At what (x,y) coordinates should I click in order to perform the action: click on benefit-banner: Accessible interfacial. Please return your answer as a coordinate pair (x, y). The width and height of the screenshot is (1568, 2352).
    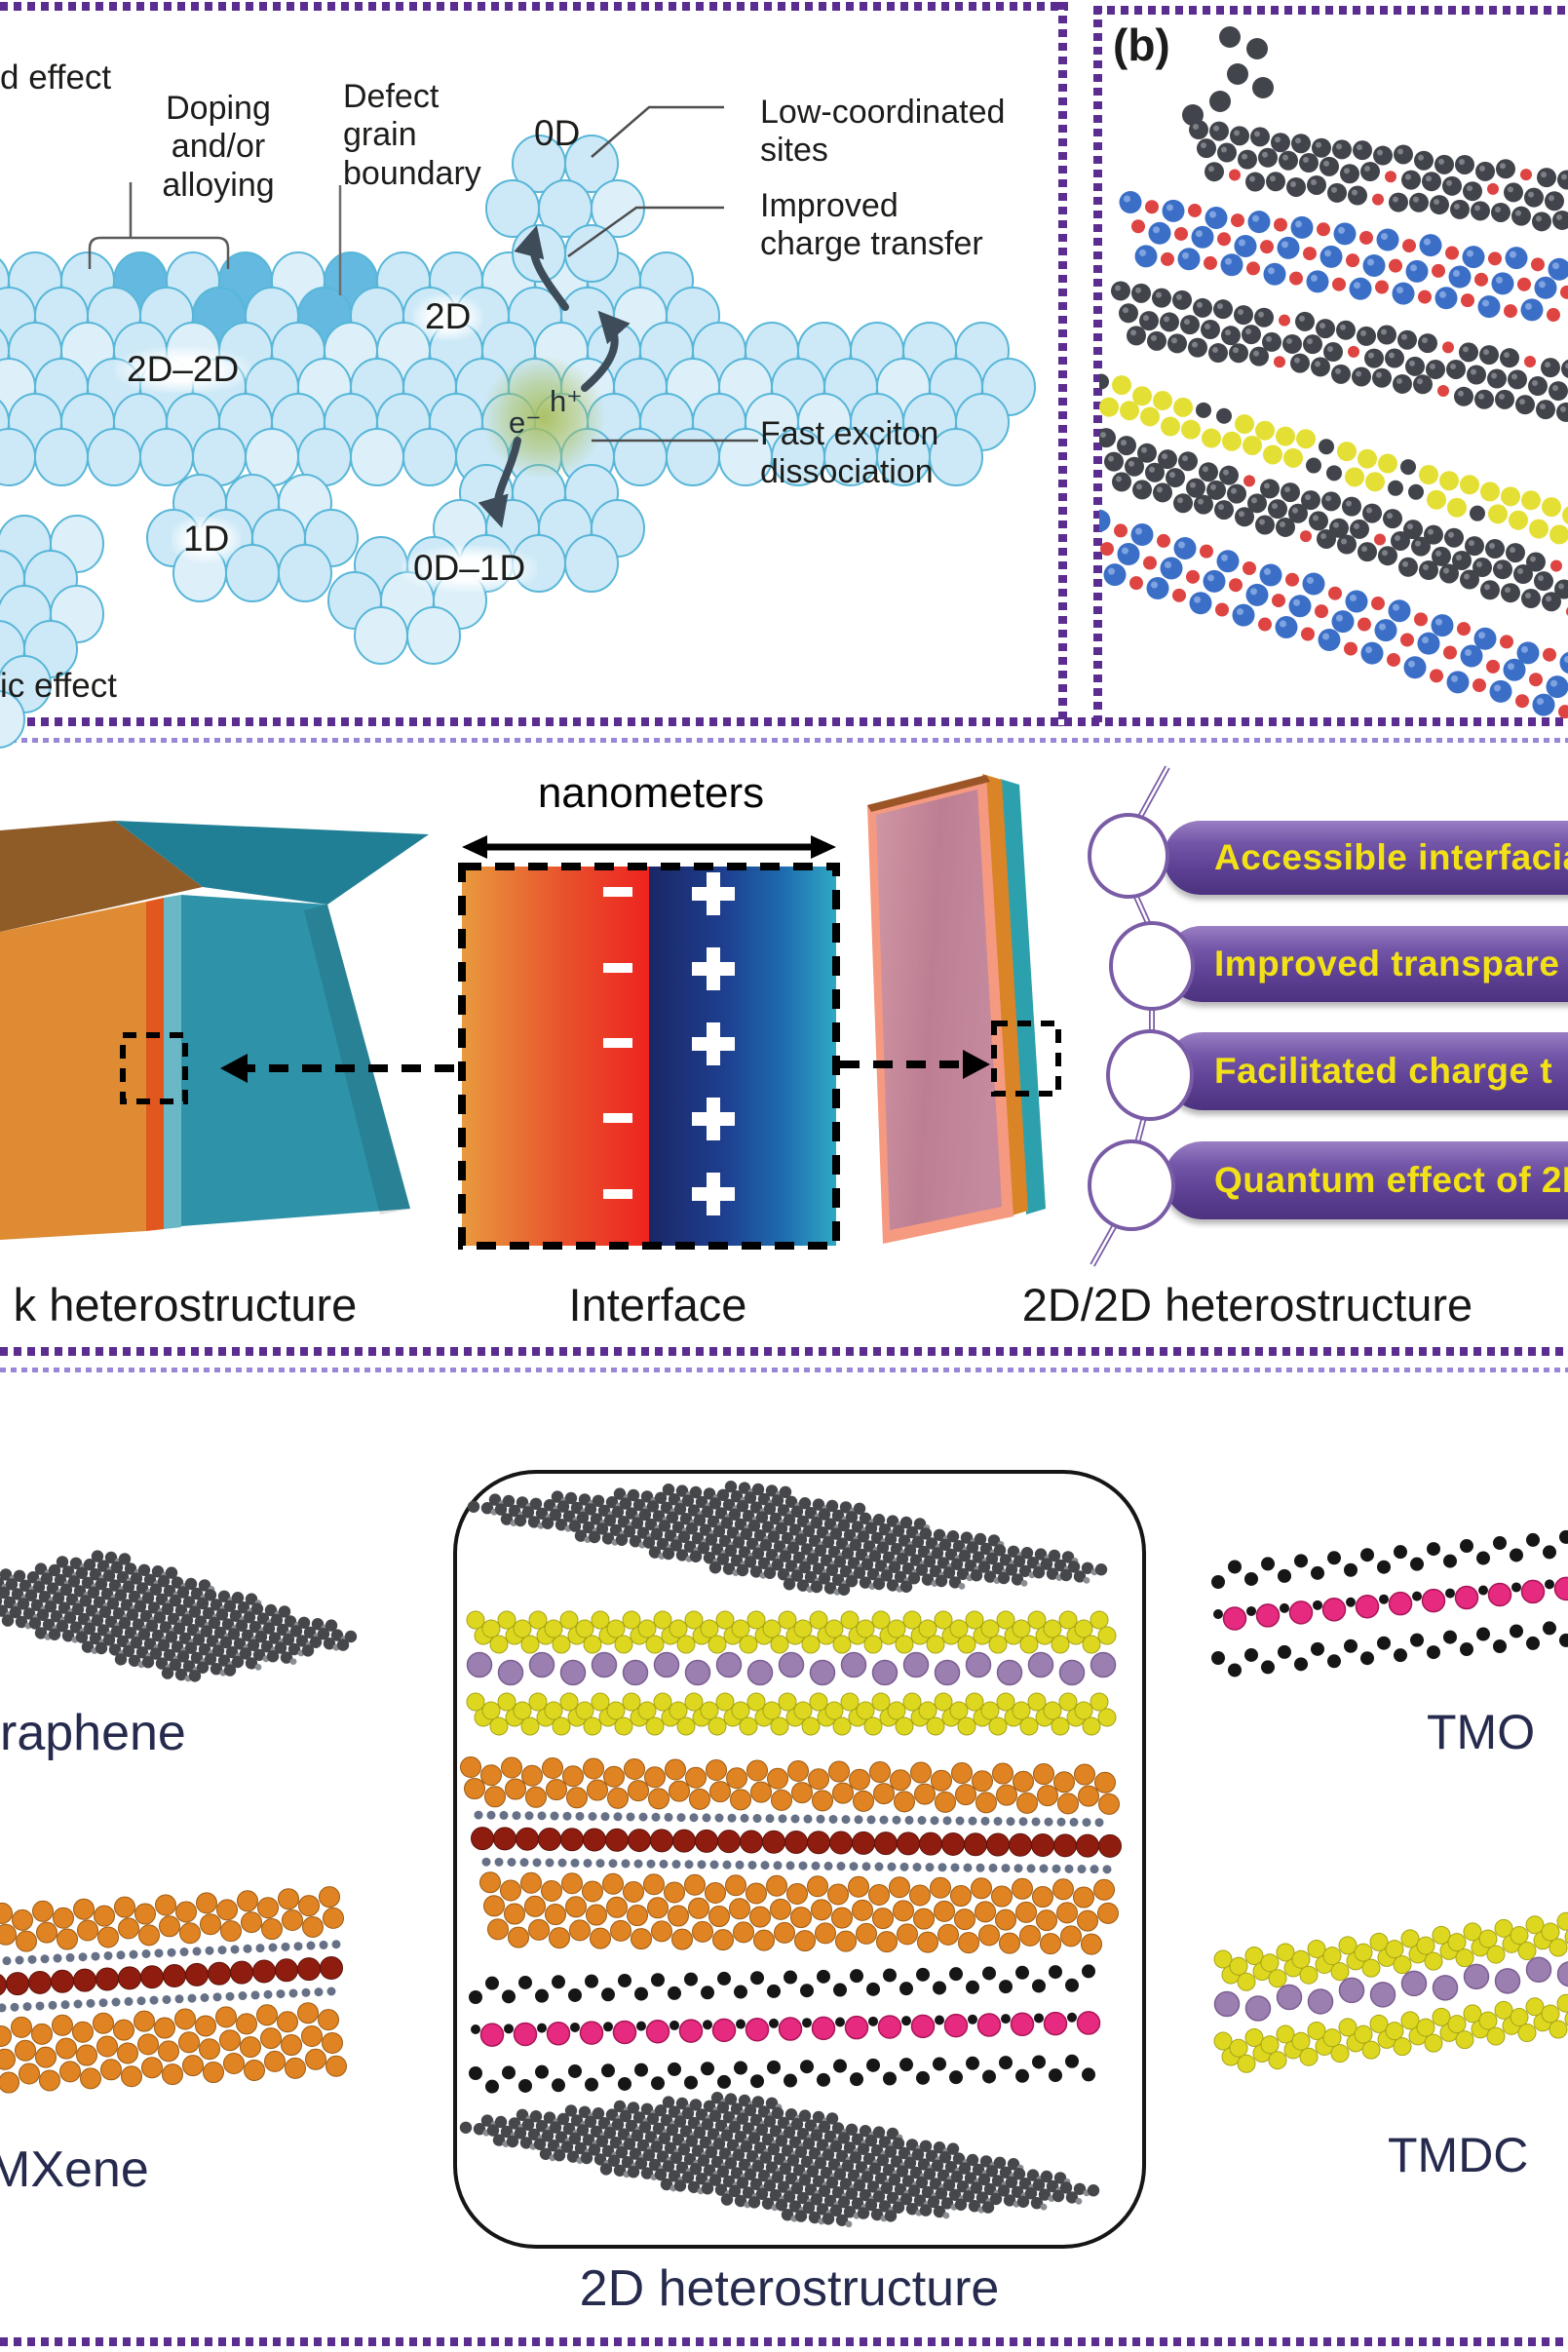
    Looking at the image, I should click on (1366, 858).